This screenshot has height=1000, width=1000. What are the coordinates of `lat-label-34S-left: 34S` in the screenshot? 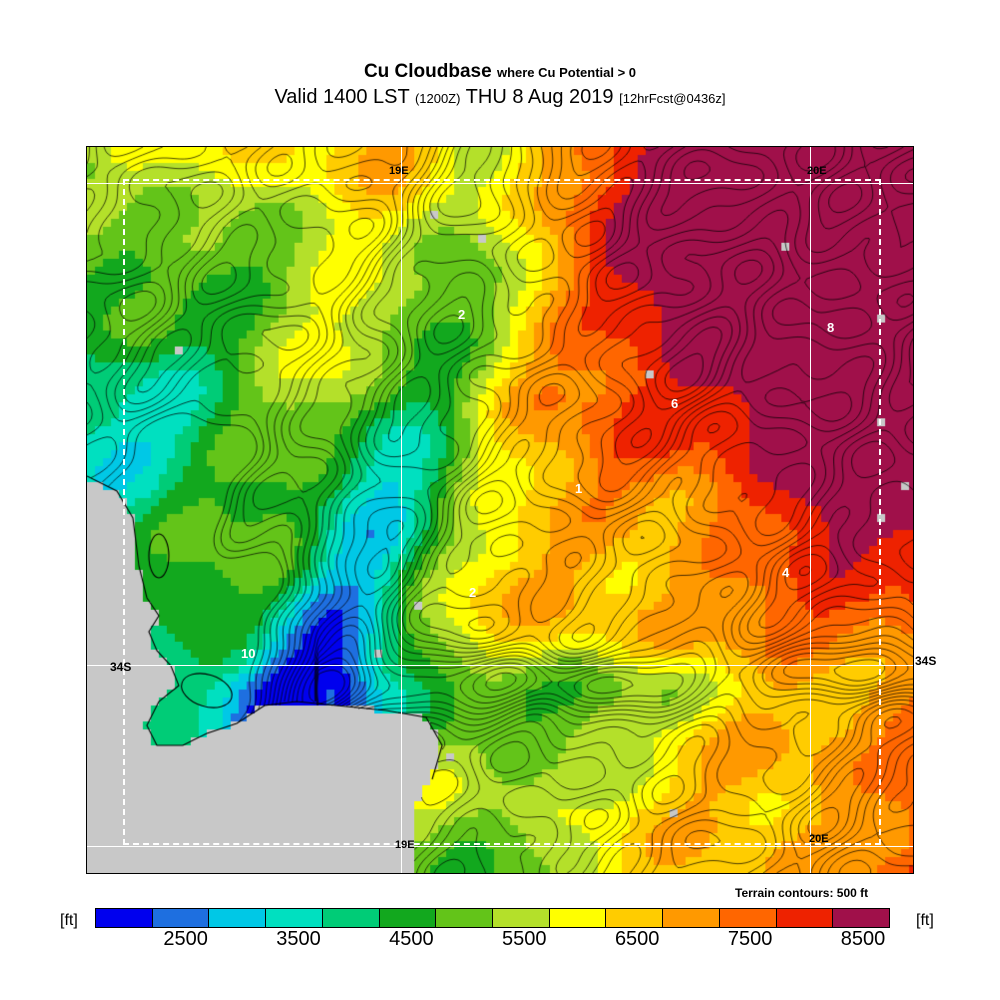 It's located at (121, 667).